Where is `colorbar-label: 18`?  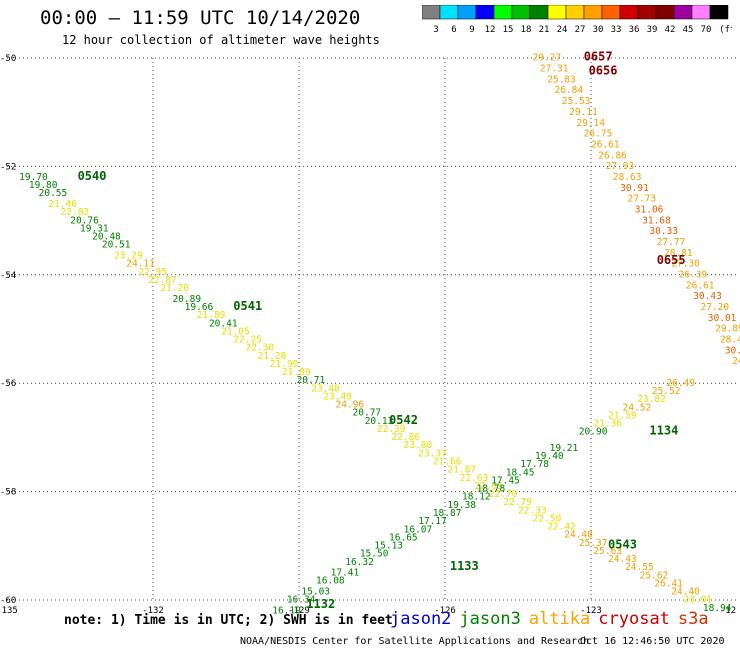
colorbar-label: 18 is located at coordinates (526, 30).